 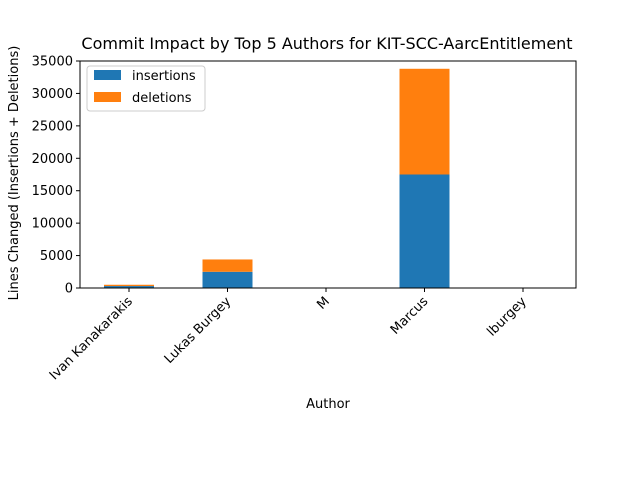 I want to click on y-tick-label: 5000, so click(x=56, y=256).